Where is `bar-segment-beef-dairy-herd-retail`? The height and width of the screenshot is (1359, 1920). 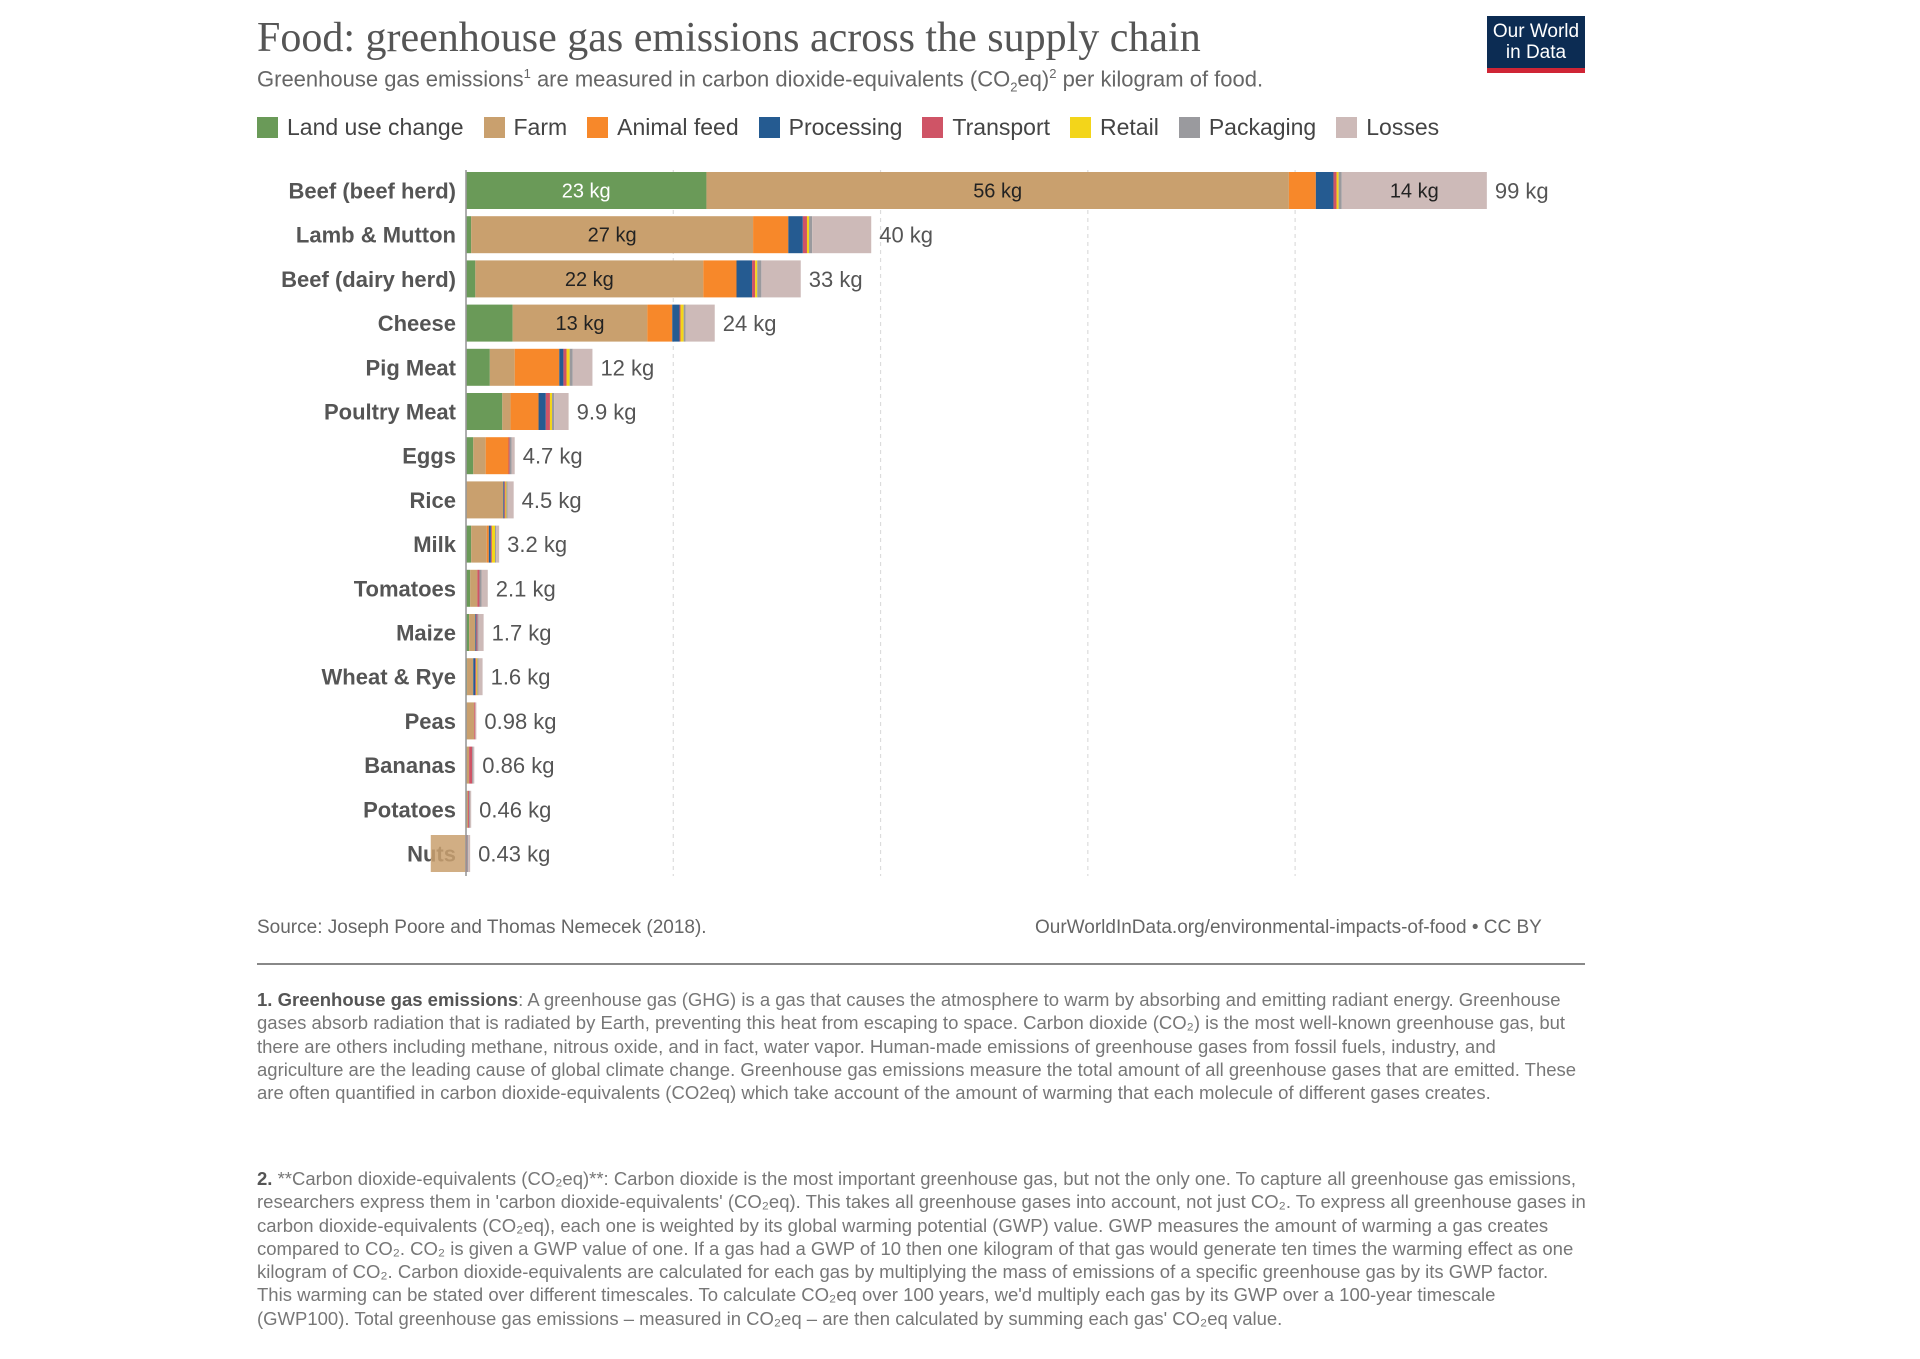
bar-segment-beef-dairy-herd-retail is located at coordinates (756, 279).